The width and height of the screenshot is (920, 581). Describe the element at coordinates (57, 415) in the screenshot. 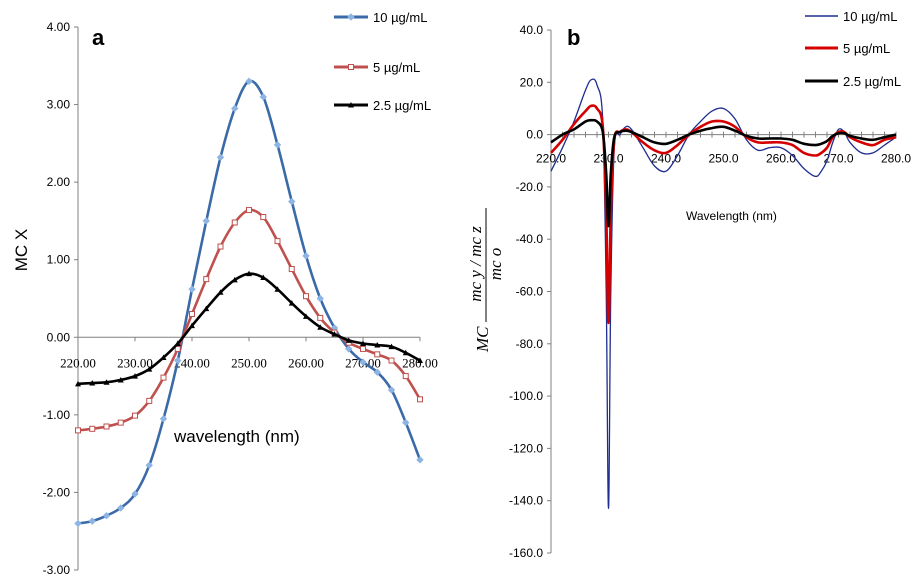

I see `panel-a-y-tick-label: -1.00` at that location.